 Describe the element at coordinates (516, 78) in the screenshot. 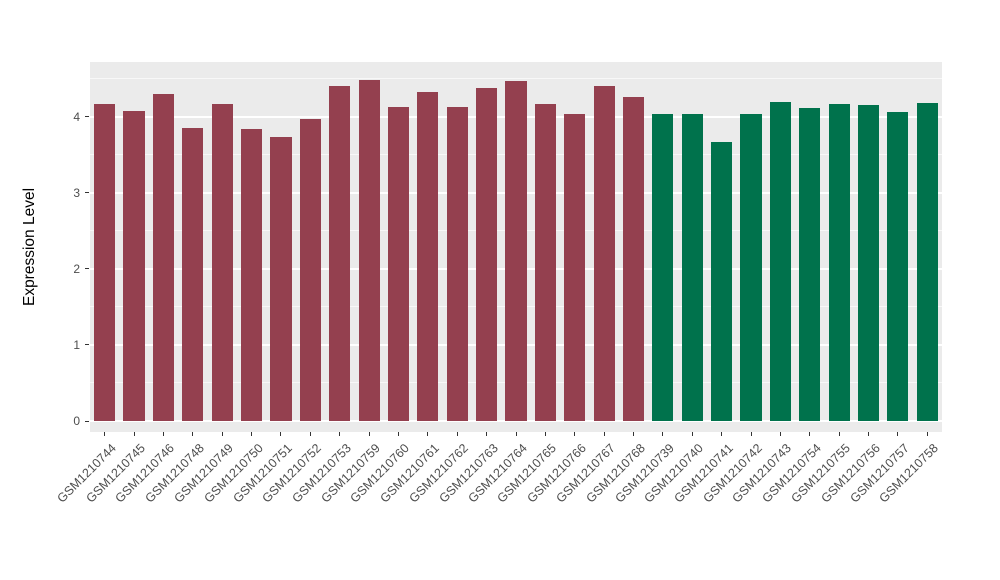

I see `minor-gridline` at that location.